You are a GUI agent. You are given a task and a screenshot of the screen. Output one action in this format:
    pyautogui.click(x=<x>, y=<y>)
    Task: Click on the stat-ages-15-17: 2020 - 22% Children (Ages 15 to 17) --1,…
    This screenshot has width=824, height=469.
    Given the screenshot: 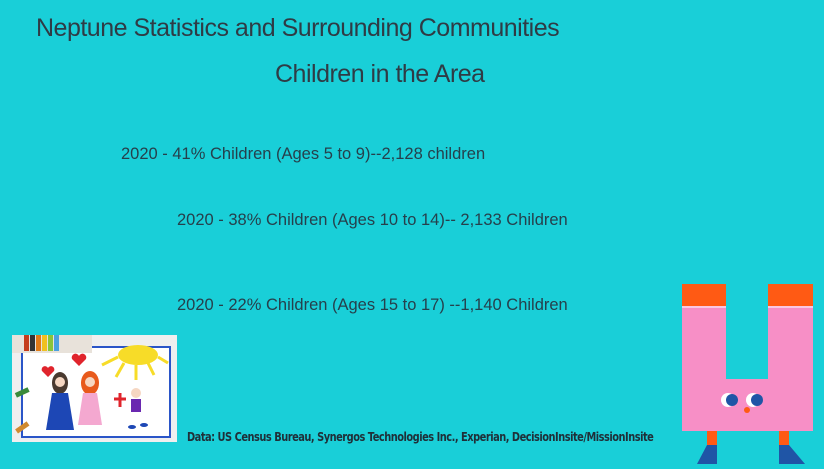 What is the action you would take?
    pyautogui.click(x=372, y=305)
    